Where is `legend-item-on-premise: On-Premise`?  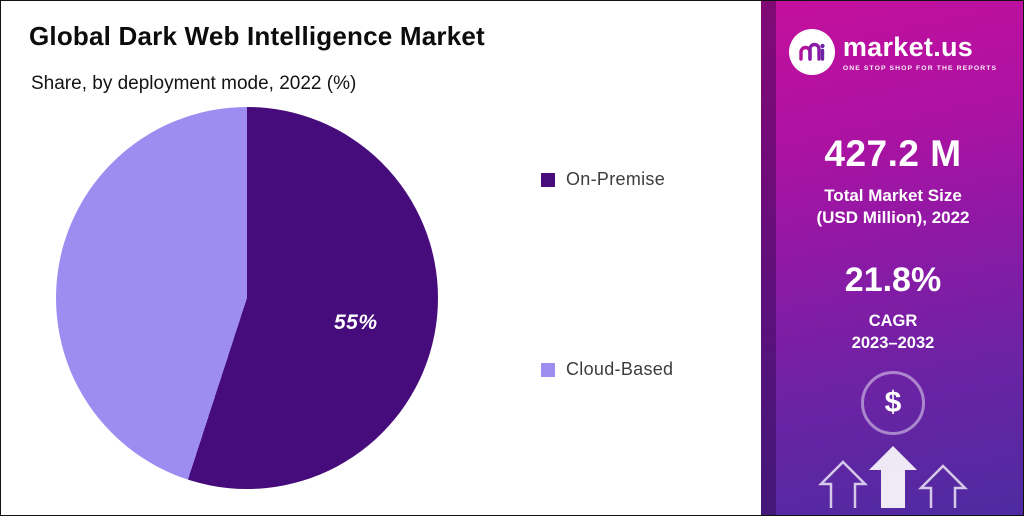
legend-item-on-premise: On-Premise is located at coordinates (603, 179).